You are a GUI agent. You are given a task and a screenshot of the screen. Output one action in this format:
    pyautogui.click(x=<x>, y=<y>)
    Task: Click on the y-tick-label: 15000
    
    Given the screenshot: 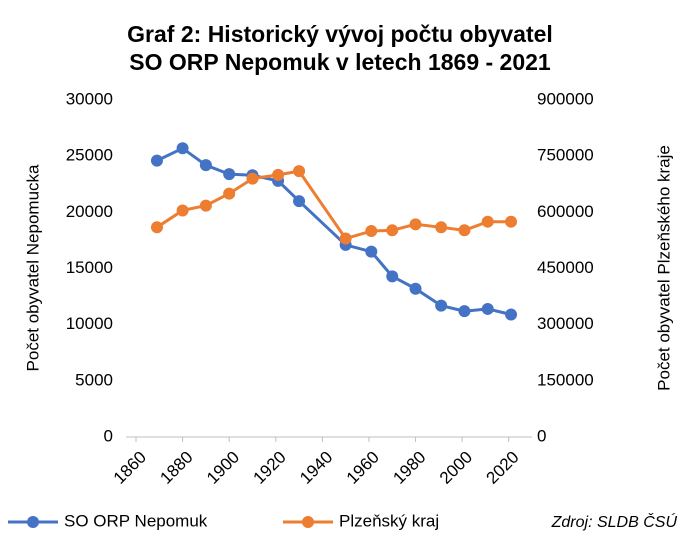 What is the action you would take?
    pyautogui.click(x=89, y=267)
    